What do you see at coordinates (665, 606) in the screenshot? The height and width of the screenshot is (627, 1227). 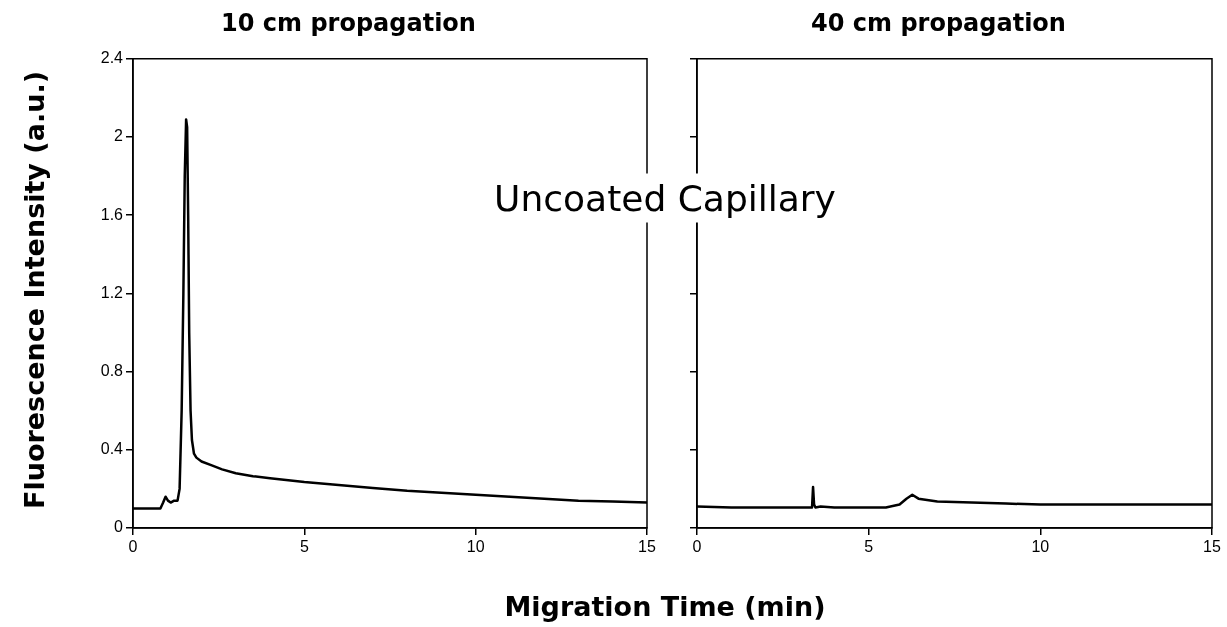 I see `x-axis-title: Migration Time (min)` at bounding box center [665, 606].